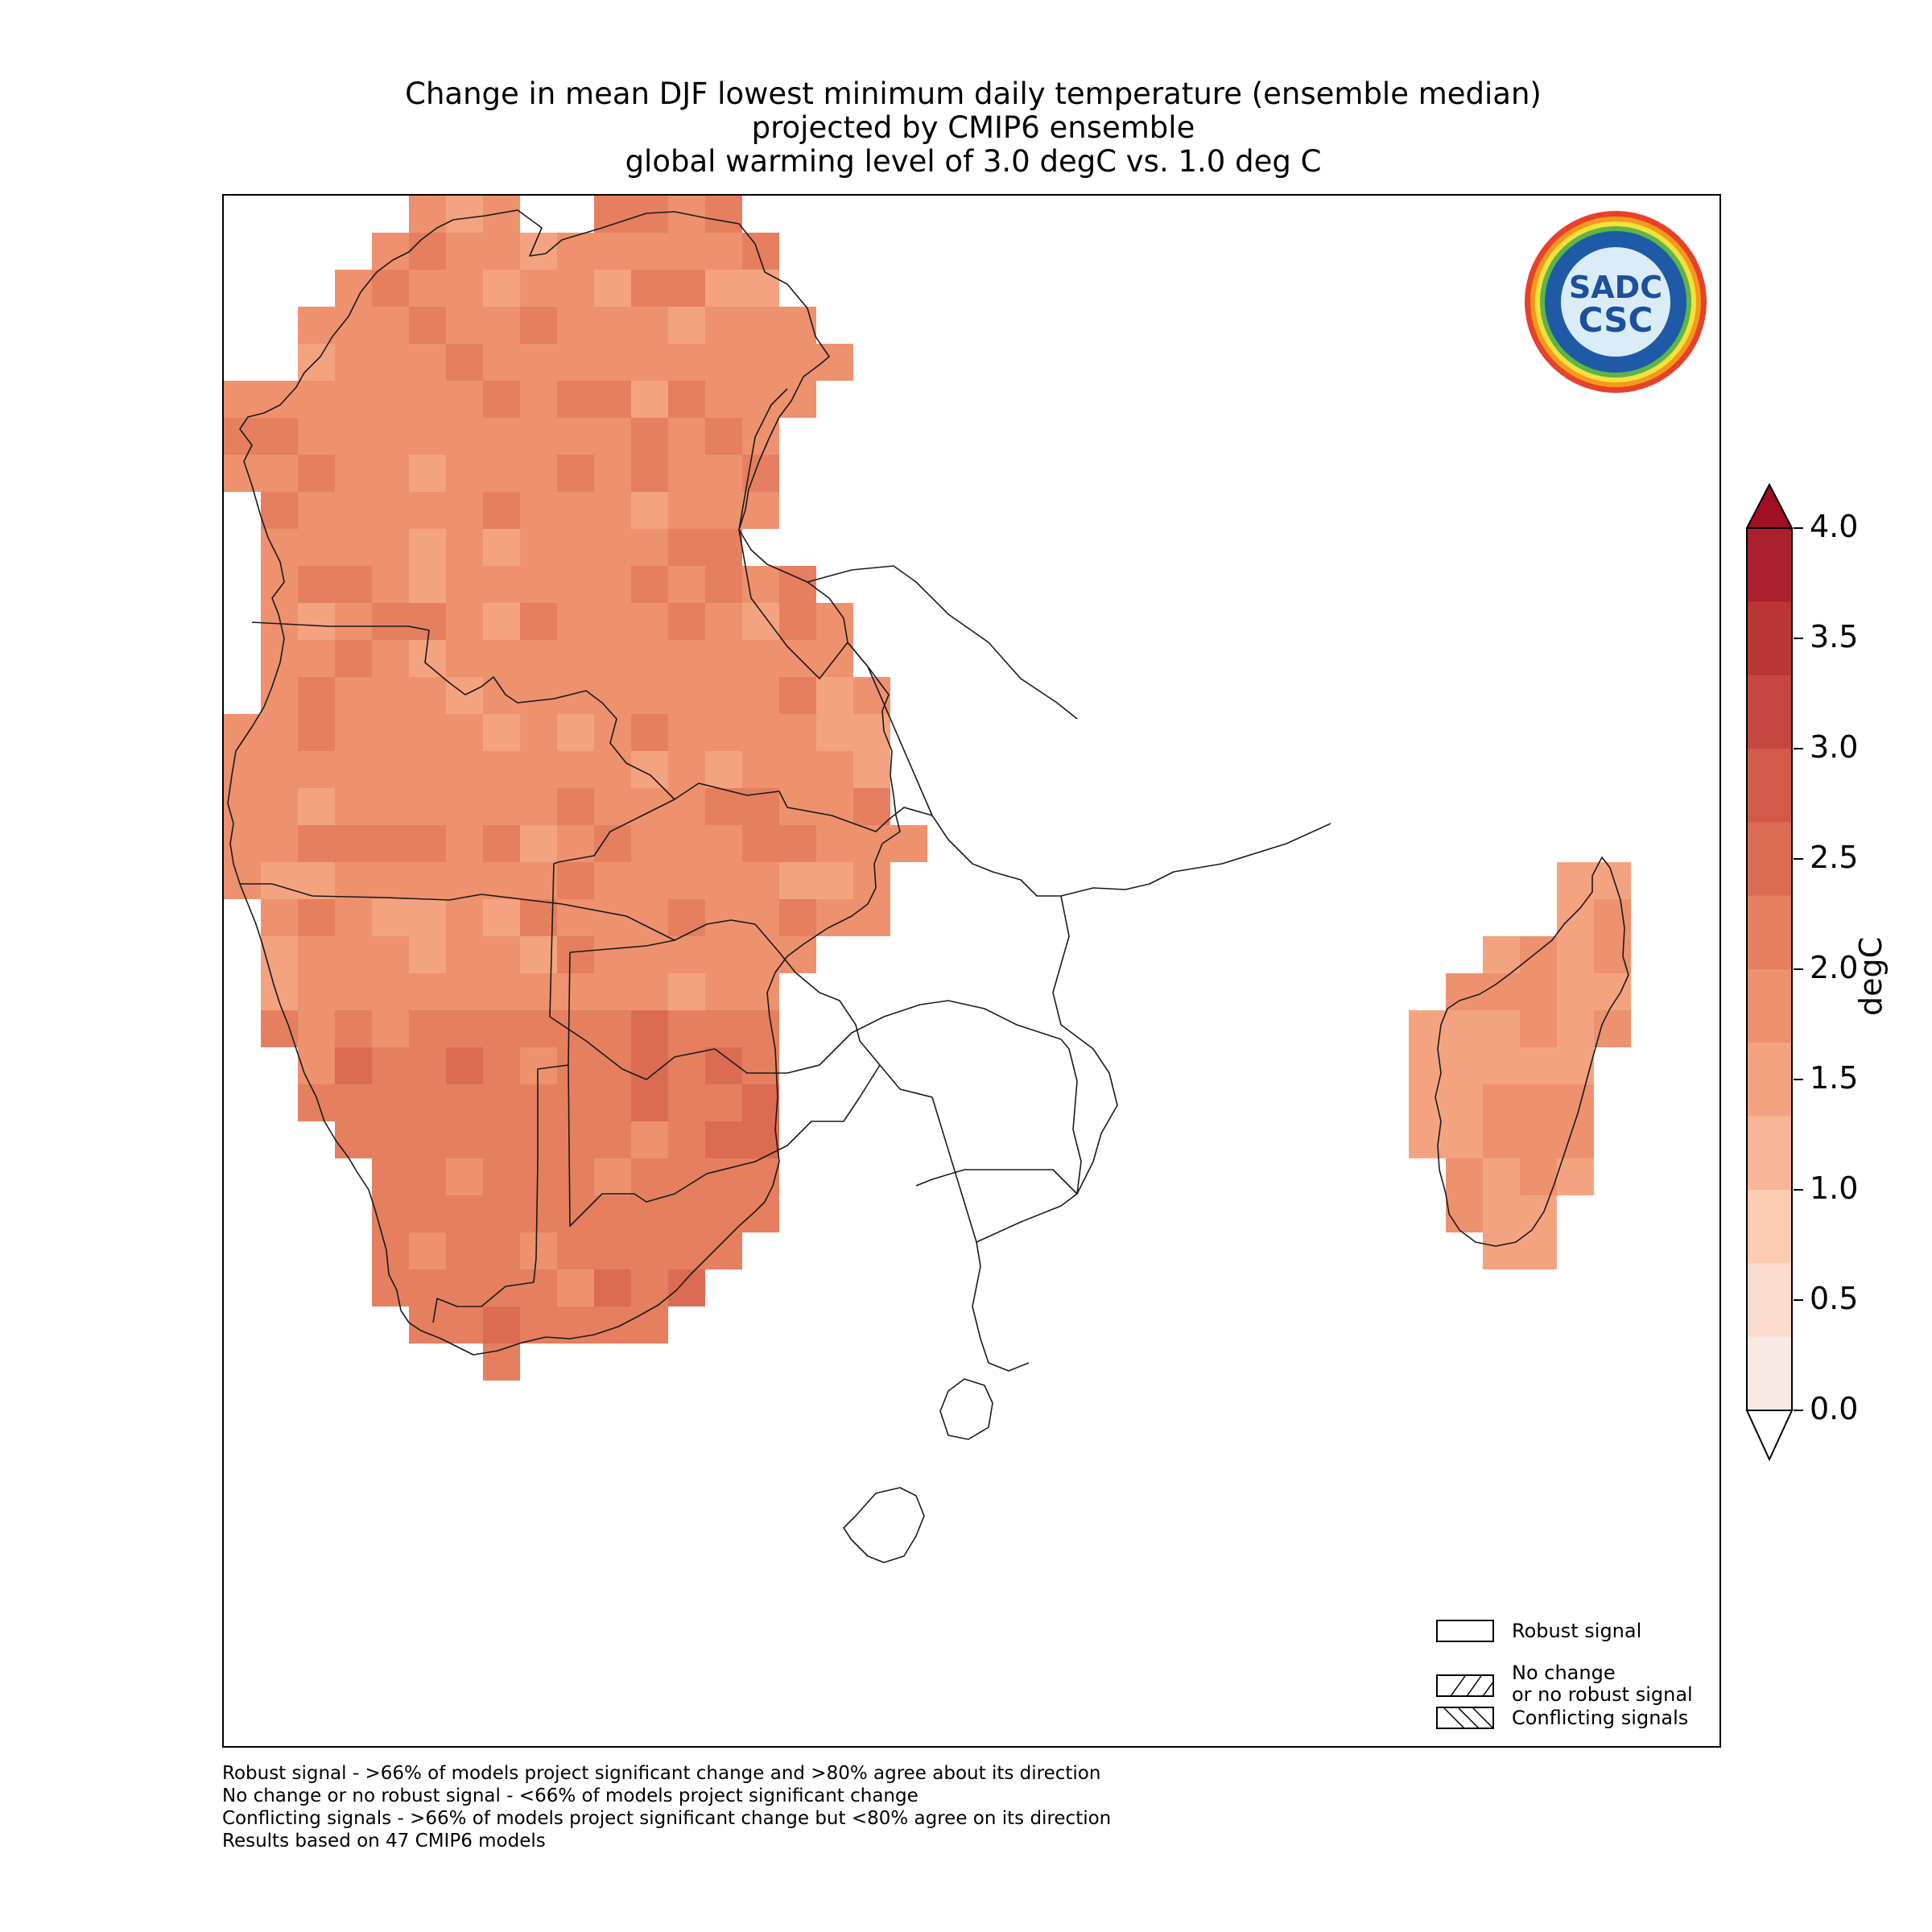 The height and width of the screenshot is (1932, 1932). What do you see at coordinates (1616, 302) in the screenshot?
I see `sadc-csc-logo: SADC CSC` at bounding box center [1616, 302].